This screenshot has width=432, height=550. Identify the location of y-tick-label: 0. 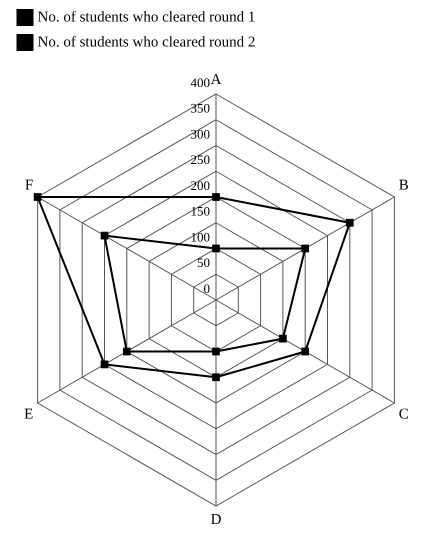
(207, 288).